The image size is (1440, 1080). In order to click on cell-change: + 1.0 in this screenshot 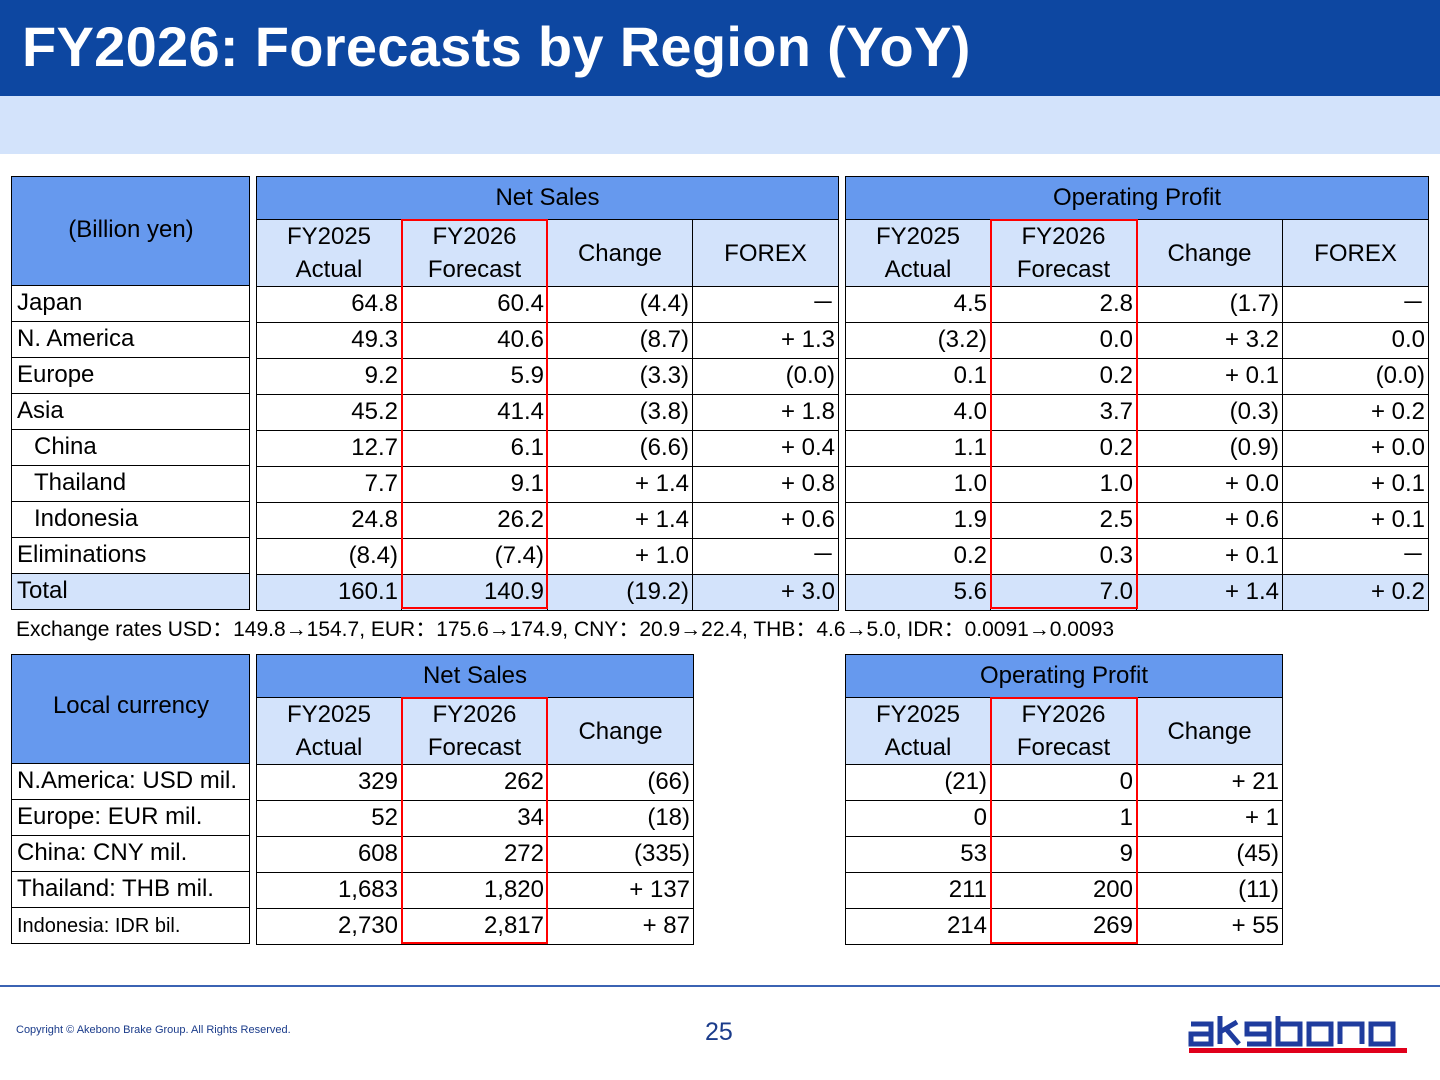, I will do `click(620, 556)`.